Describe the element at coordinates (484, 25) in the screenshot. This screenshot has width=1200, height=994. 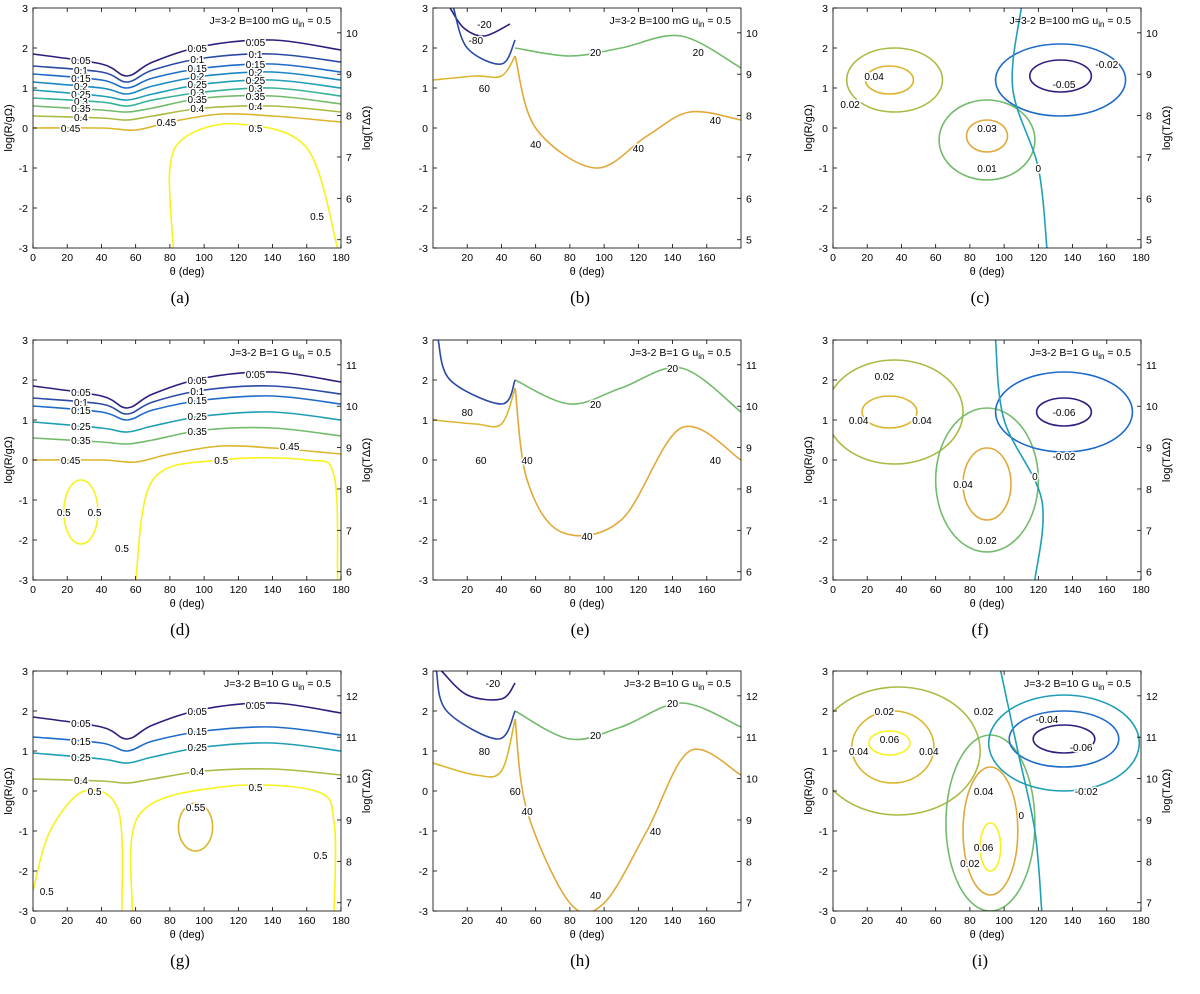
I see `contour-label: -20` at that location.